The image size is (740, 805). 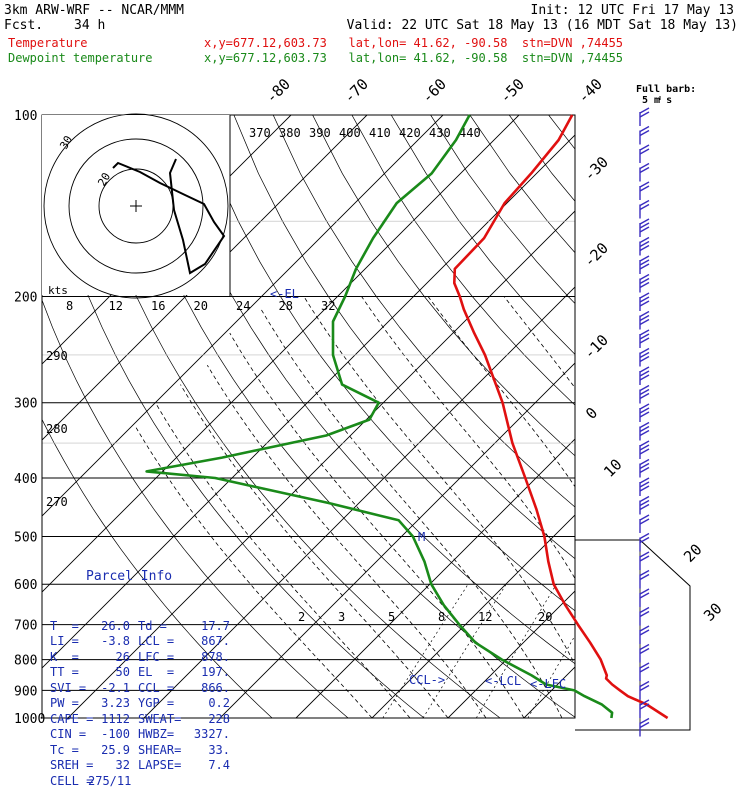 What do you see at coordinates (115, 718) in the screenshot?
I see `parcel-info-cell: 1112` at bounding box center [115, 718].